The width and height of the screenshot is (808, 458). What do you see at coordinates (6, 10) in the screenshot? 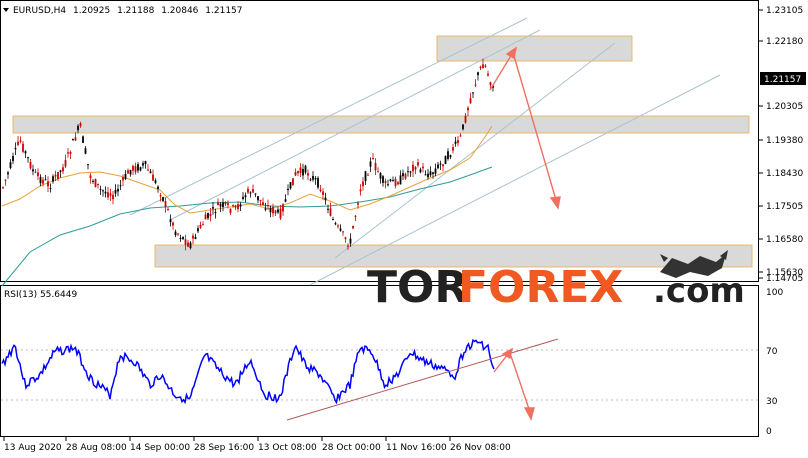
I see `triangle-down-icon` at bounding box center [6, 10].